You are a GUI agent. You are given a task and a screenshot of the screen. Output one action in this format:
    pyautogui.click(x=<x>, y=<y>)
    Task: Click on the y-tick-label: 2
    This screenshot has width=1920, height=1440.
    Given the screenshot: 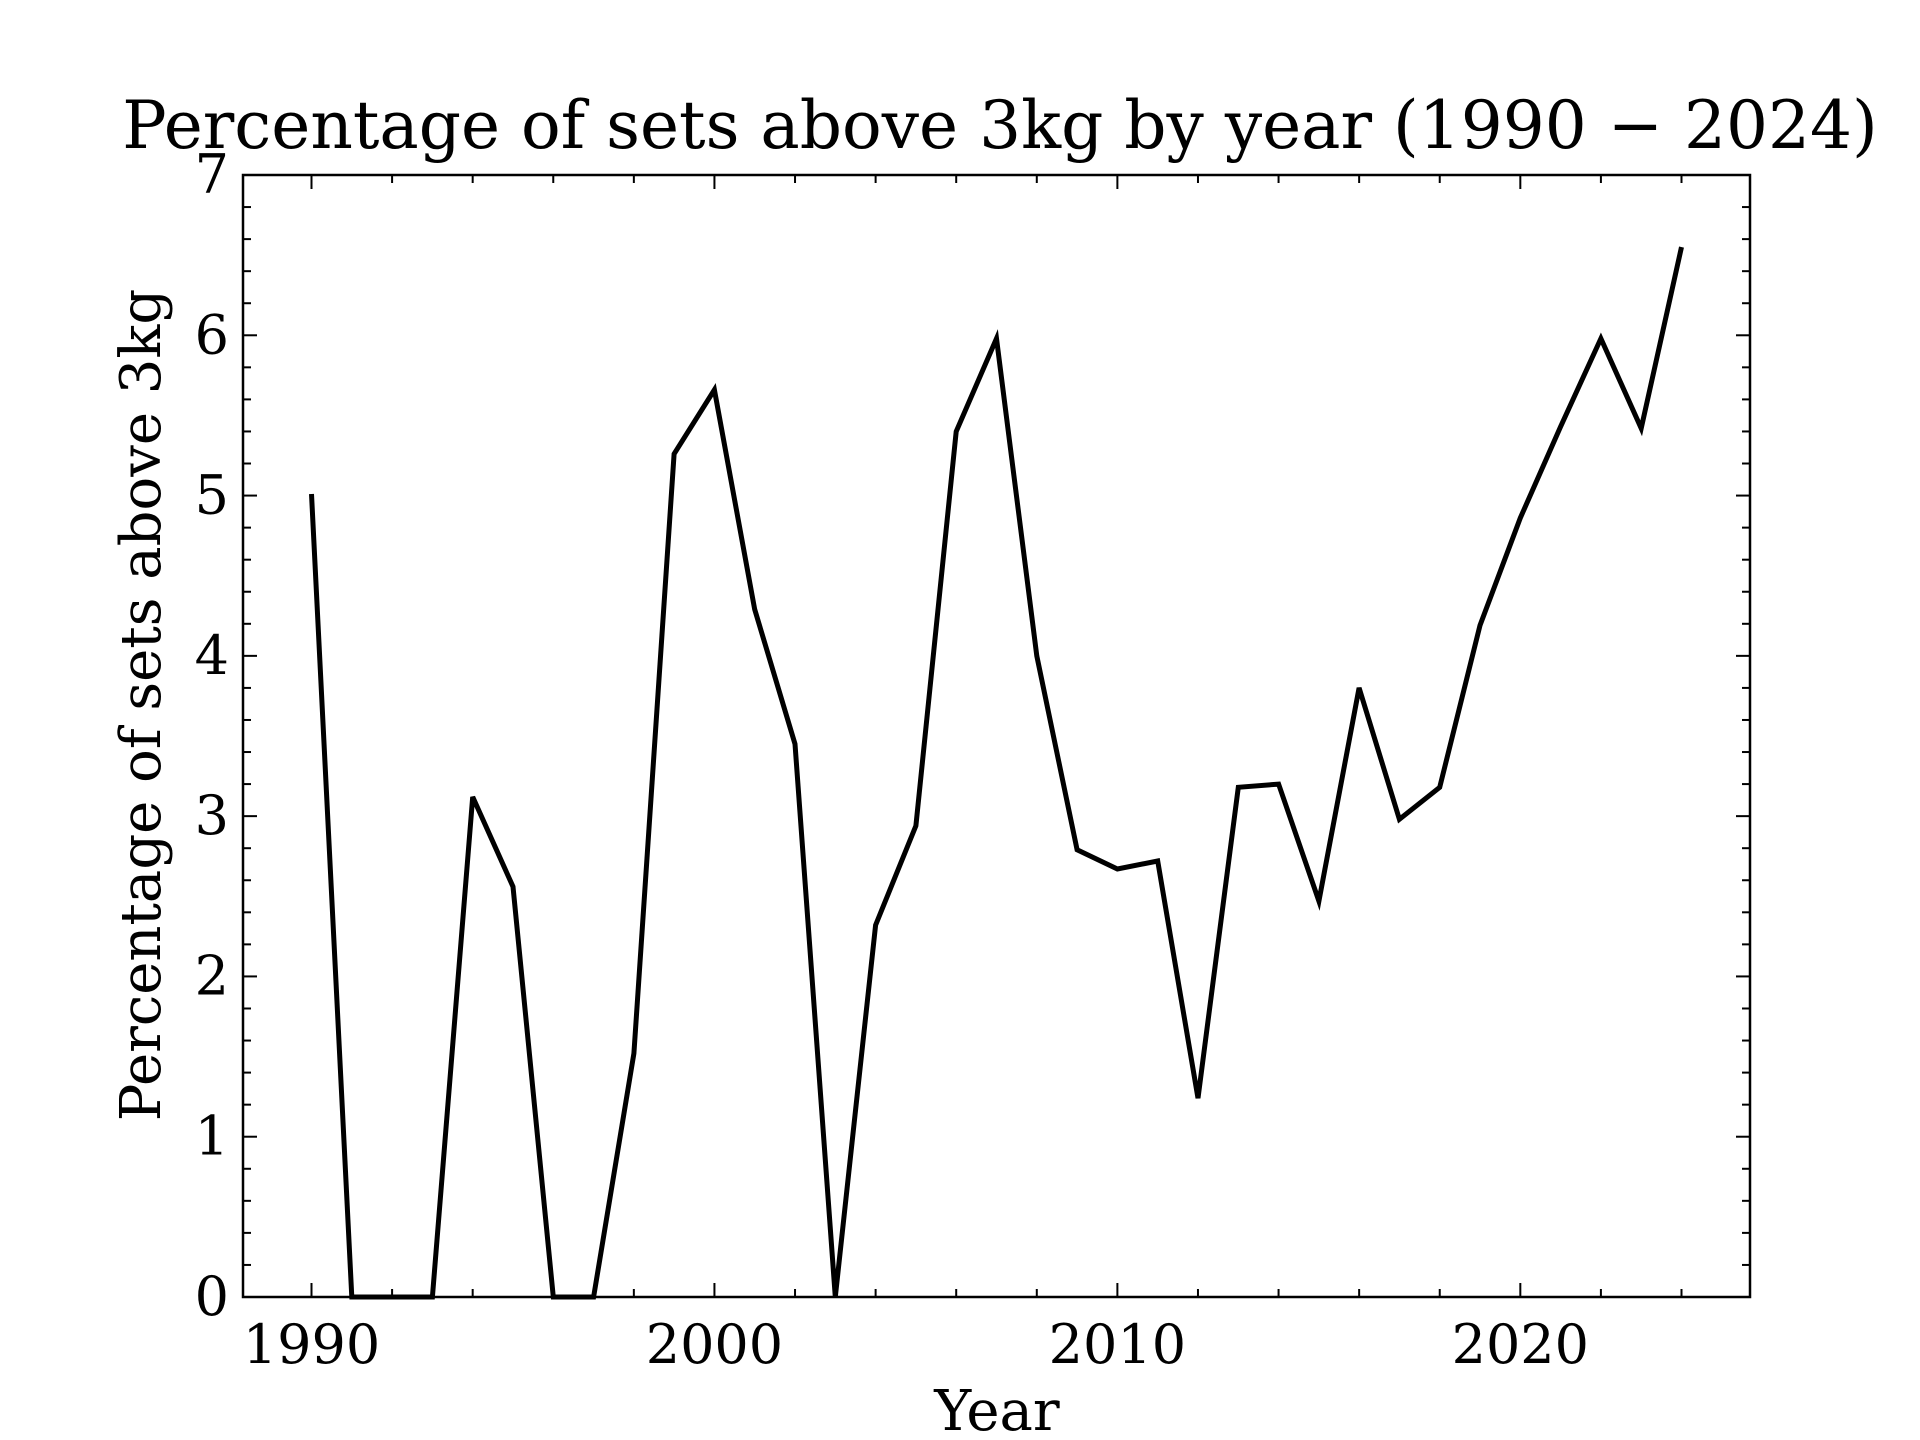 What is the action you would take?
    pyautogui.click(x=212, y=975)
    